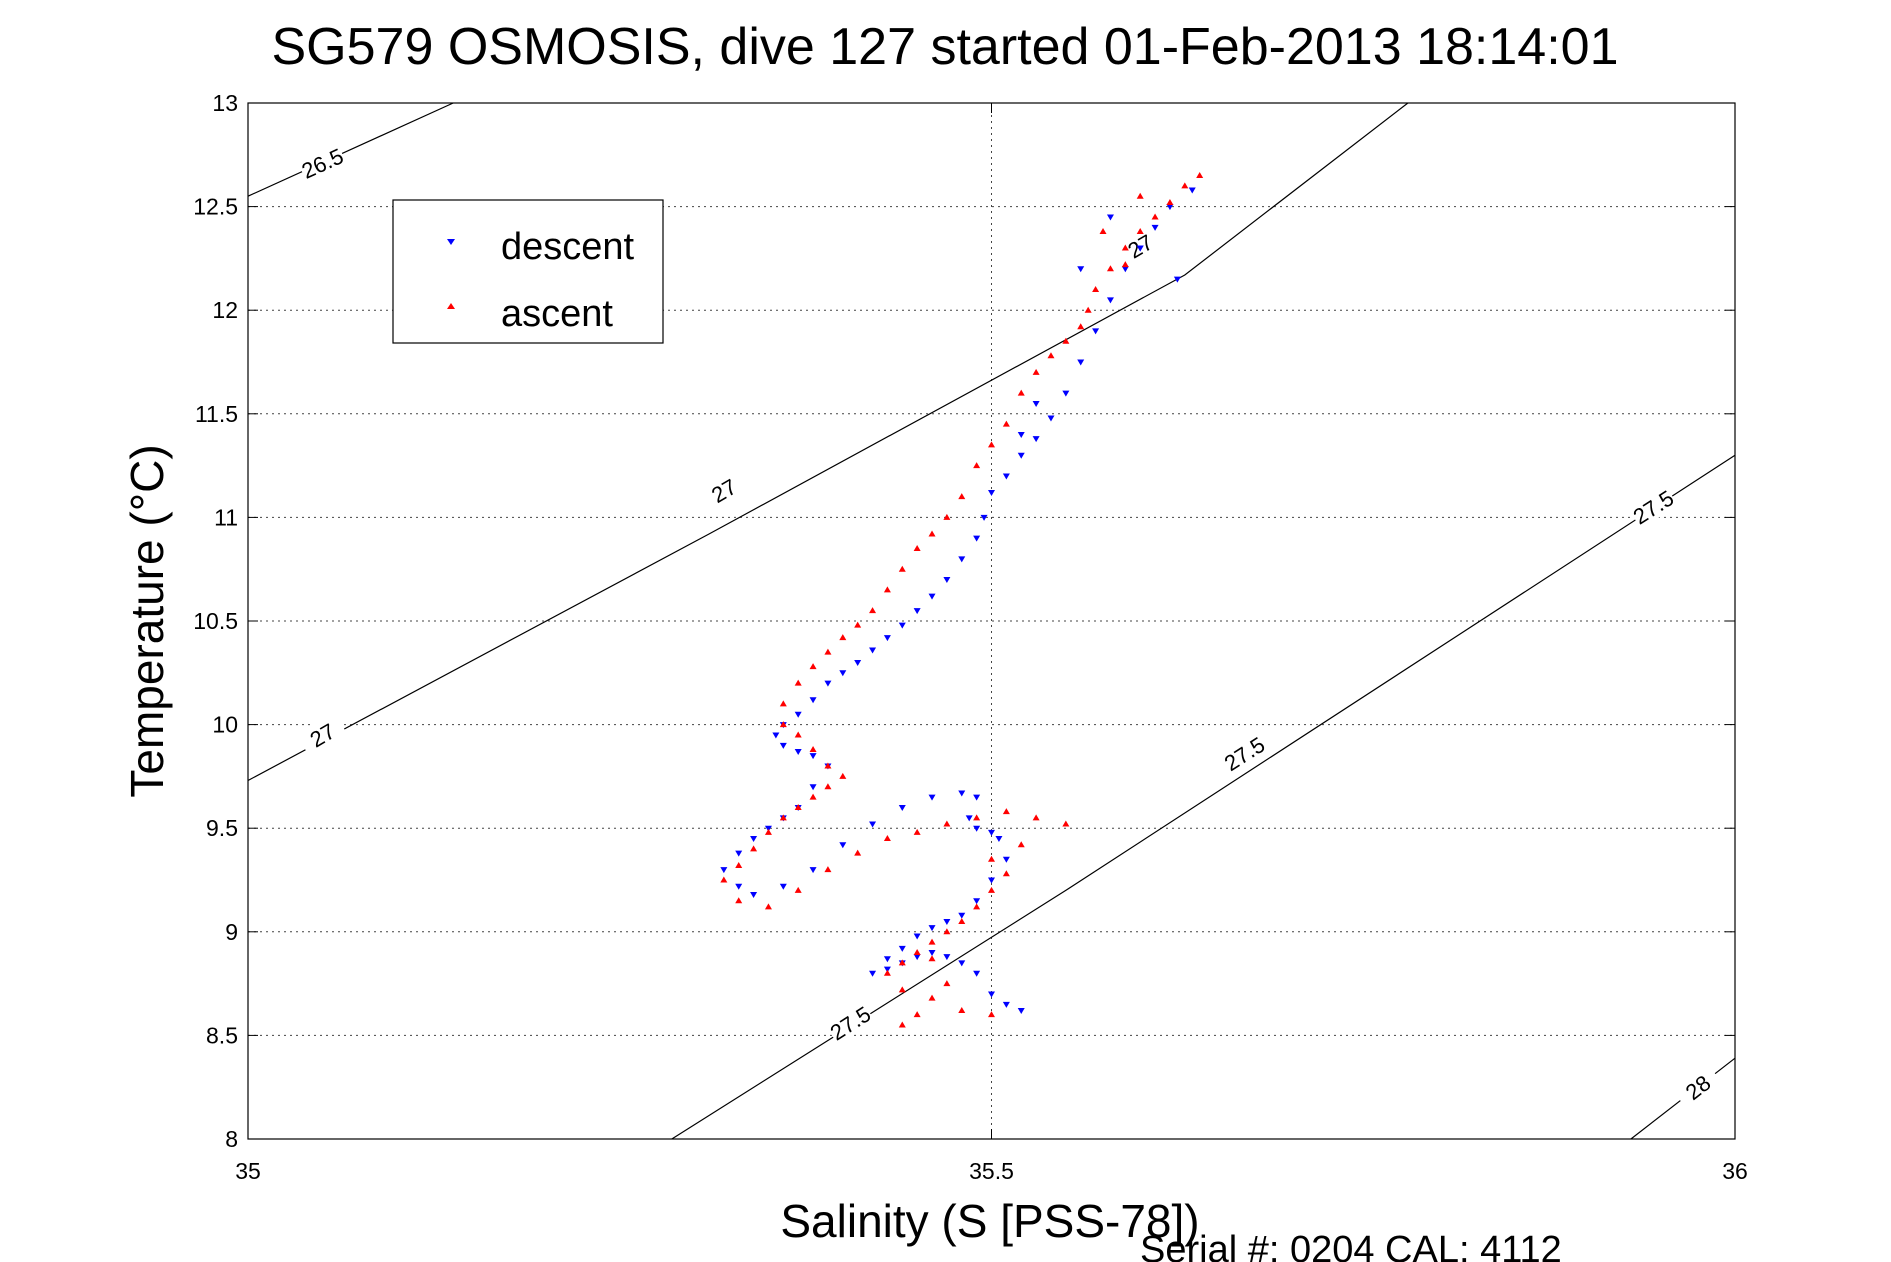  What do you see at coordinates (350, 149) in the screenshot?
I see `density-contour-line` at bounding box center [350, 149].